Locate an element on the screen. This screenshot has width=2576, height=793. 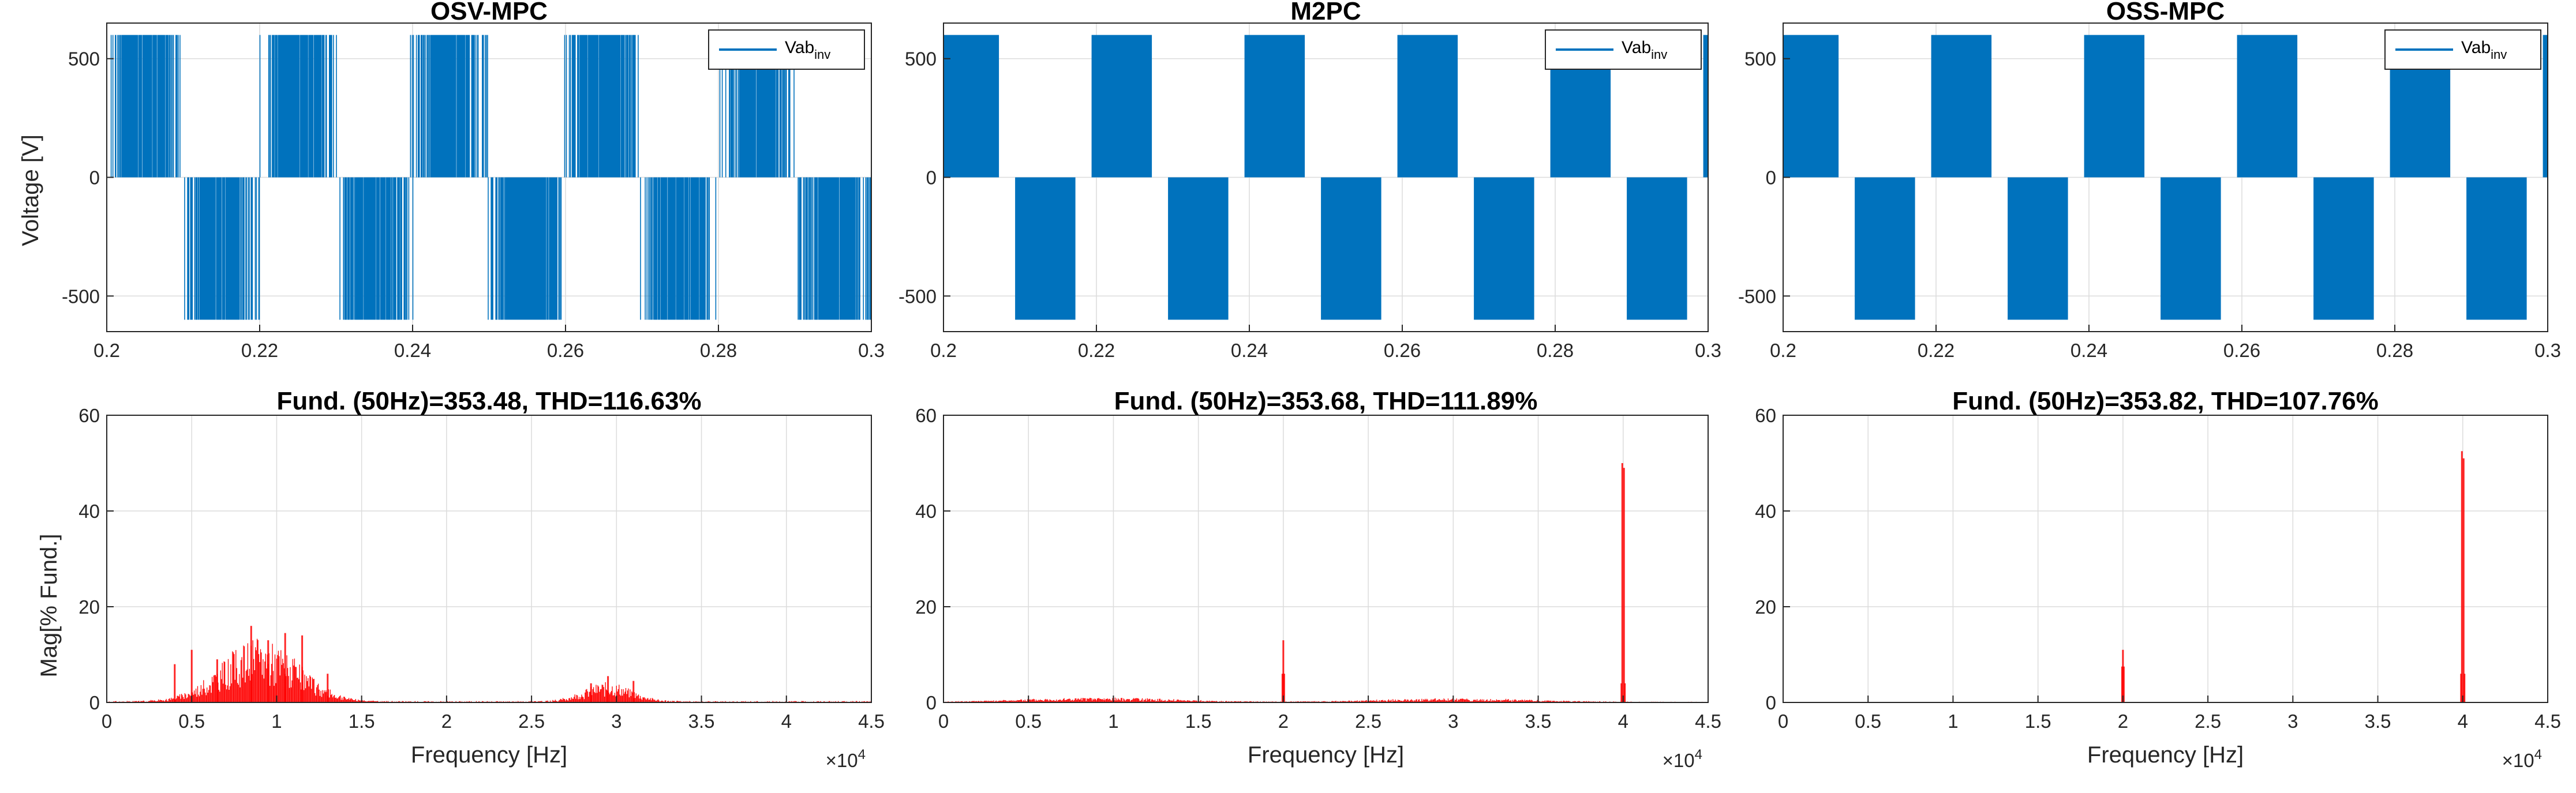
voltage-y-axis-label: Voltage [V] is located at coordinates (31, 190).